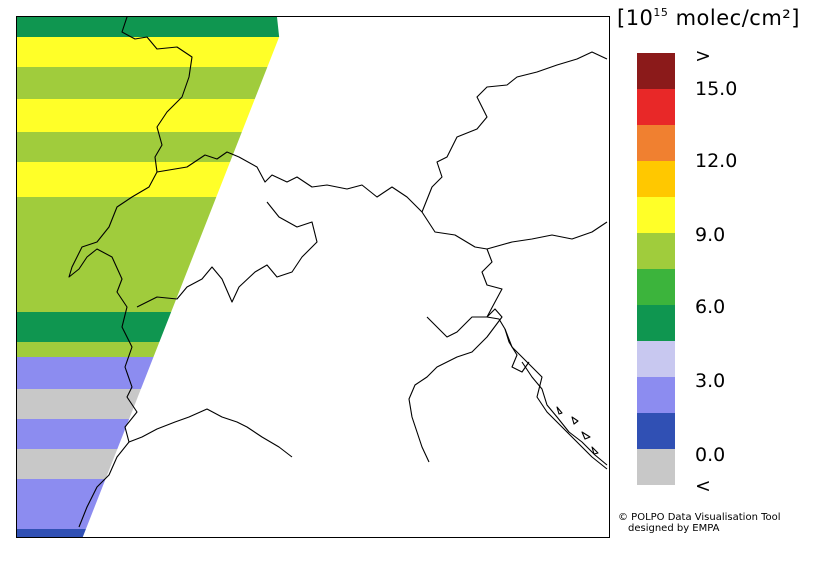 This screenshot has height=566, width=813. I want to click on legend-tick-label: 15.0, so click(716, 89).